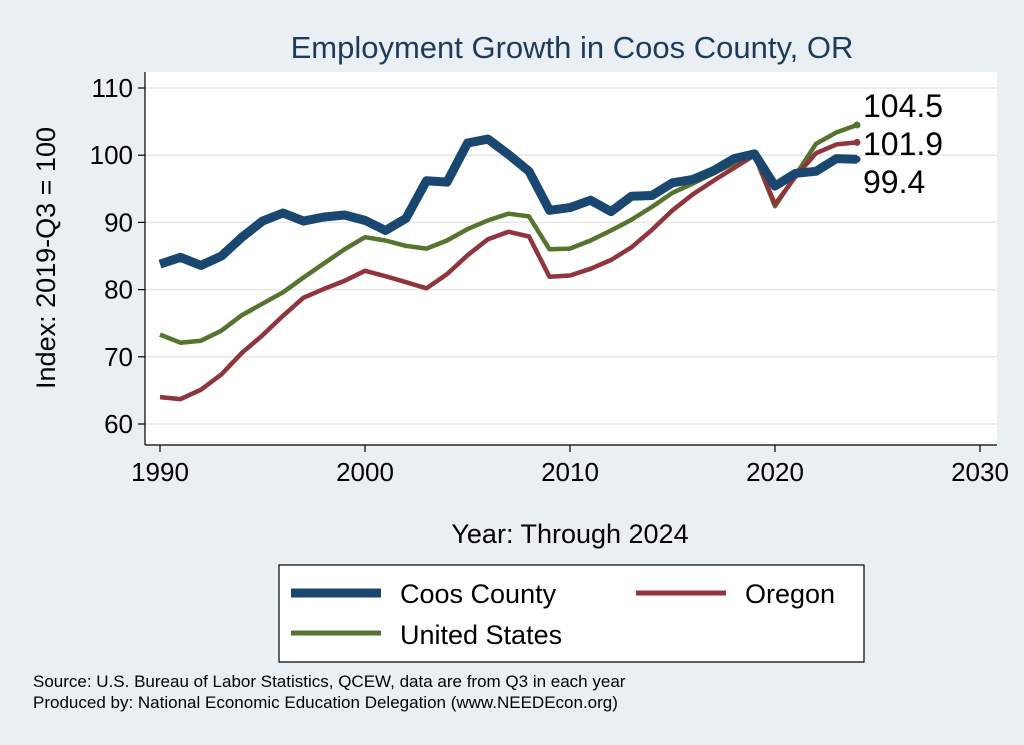 This screenshot has height=745, width=1024. I want to click on end-label-coos-county: 99.4, so click(894, 182).